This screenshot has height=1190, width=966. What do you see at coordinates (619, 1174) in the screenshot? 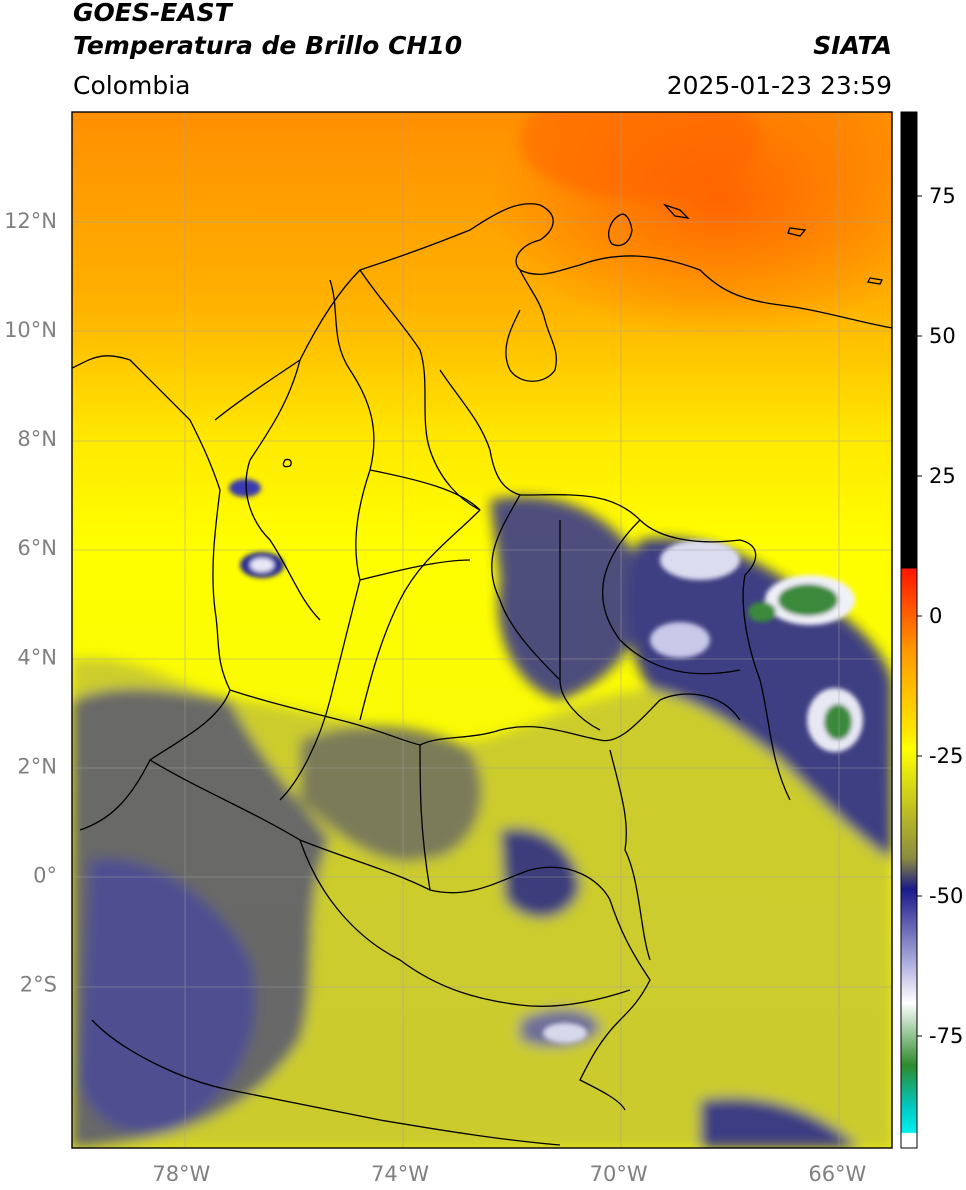
I see `longitude-label: 70°W` at bounding box center [619, 1174].